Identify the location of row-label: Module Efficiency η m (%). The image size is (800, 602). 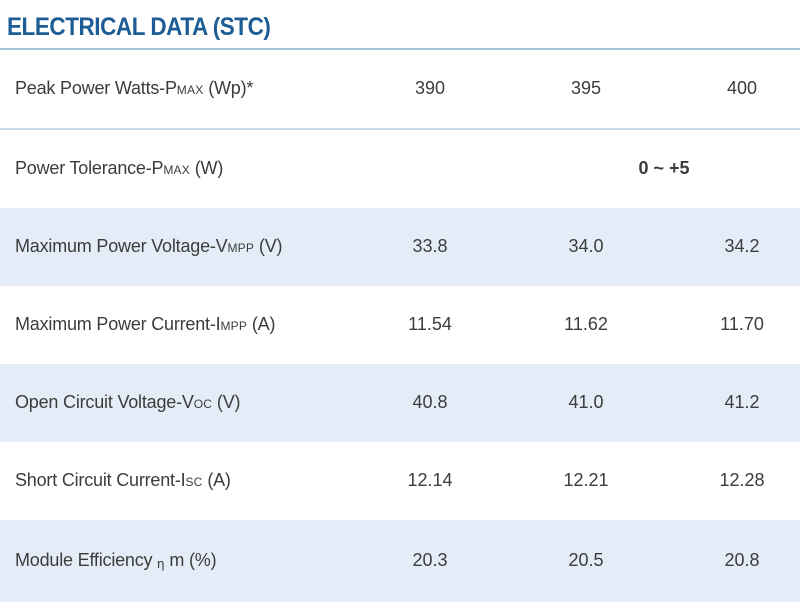
(176, 561).